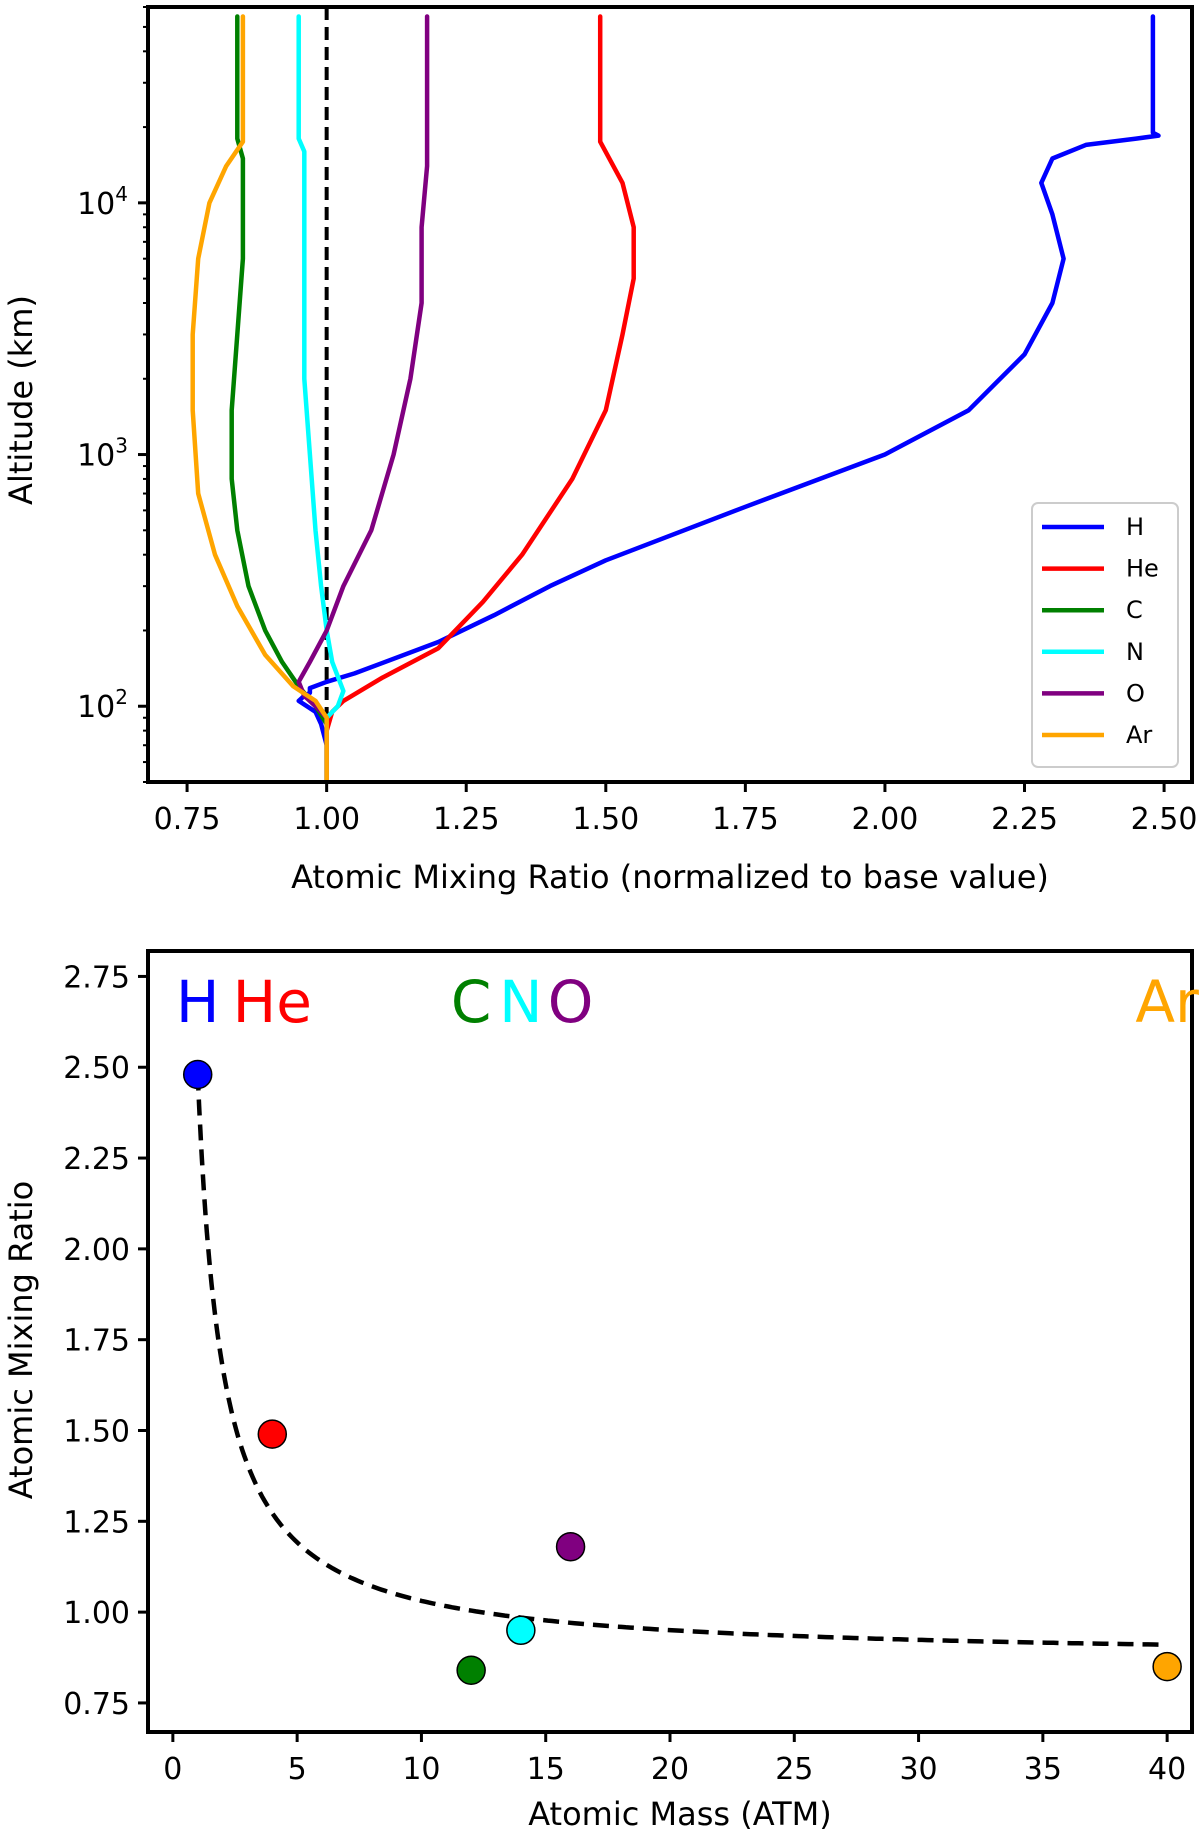 This screenshot has width=1200, height=1834. What do you see at coordinates (96, 1341) in the screenshot?
I see `y-tick-label: 1.75` at bounding box center [96, 1341].